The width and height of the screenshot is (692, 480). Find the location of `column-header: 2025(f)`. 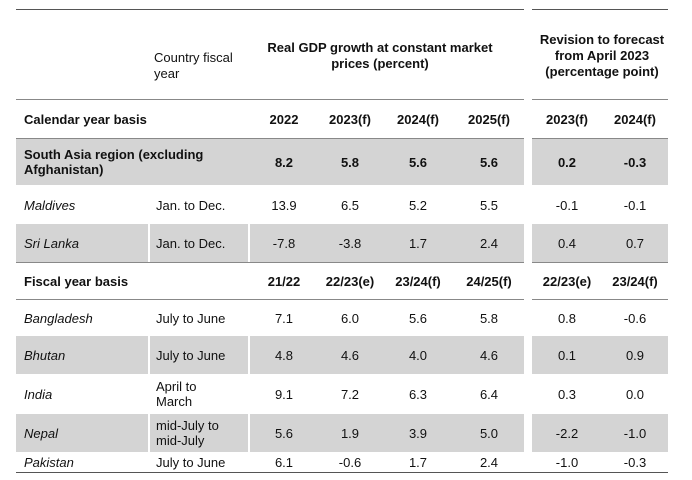

column-header: 2025(f) is located at coordinates (489, 119).